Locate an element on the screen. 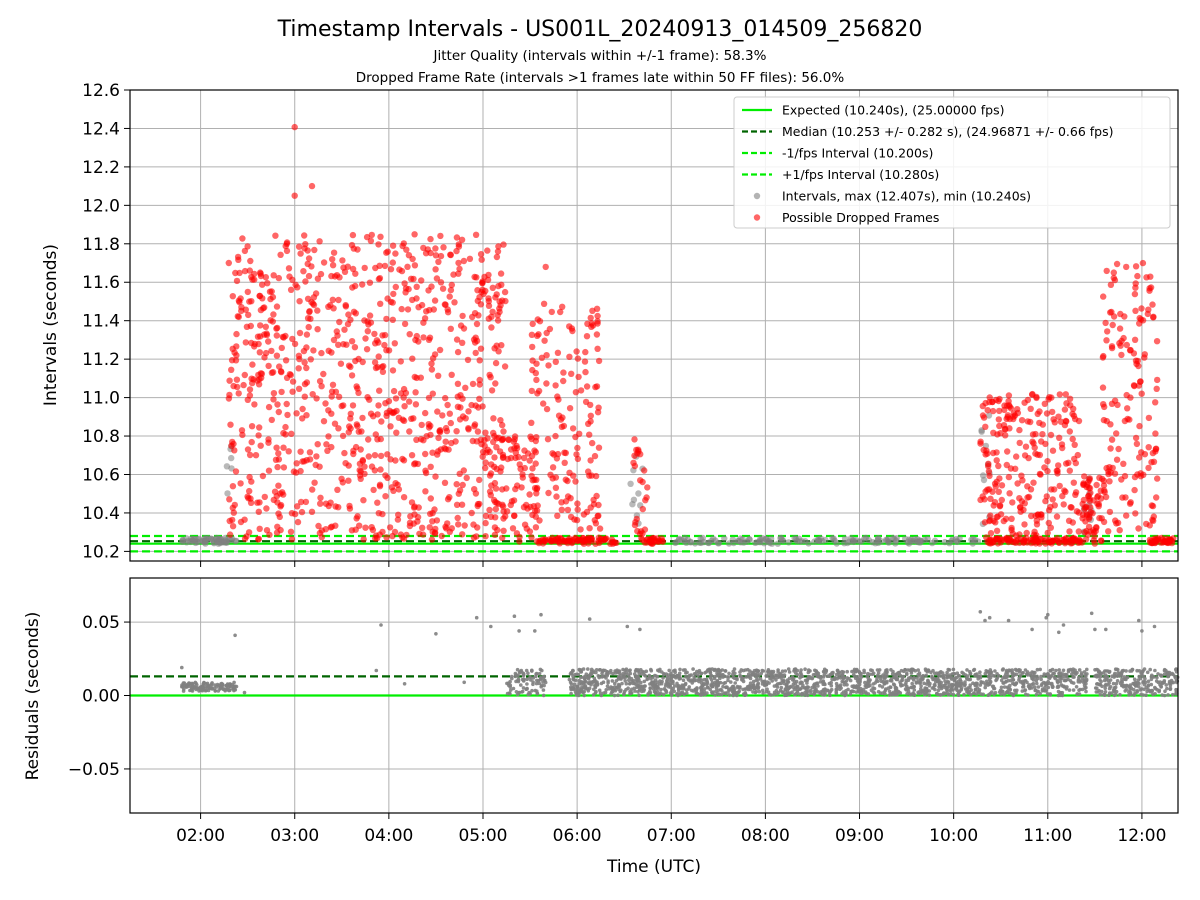 The width and height of the screenshot is (1200, 900). legend-entry-label: +1/fps Interval (10.280s) is located at coordinates (860, 174).